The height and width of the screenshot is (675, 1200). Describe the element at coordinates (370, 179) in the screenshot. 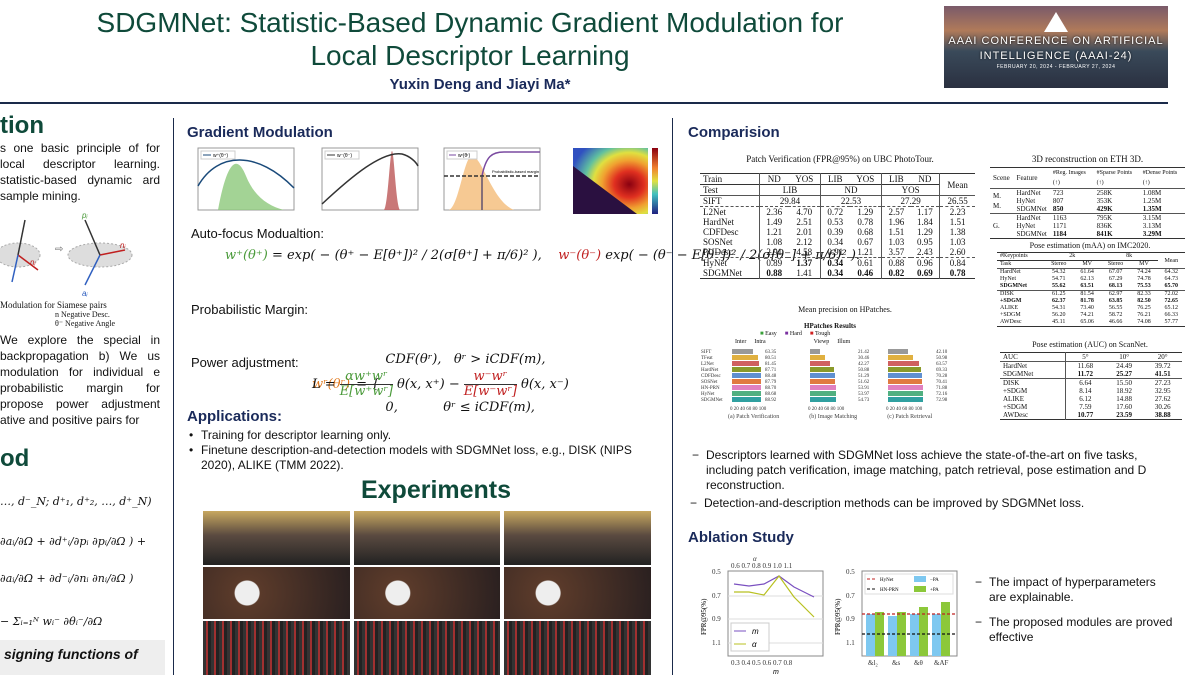

I see `plot-negative-weight: w⁻(θ⁻)` at that location.